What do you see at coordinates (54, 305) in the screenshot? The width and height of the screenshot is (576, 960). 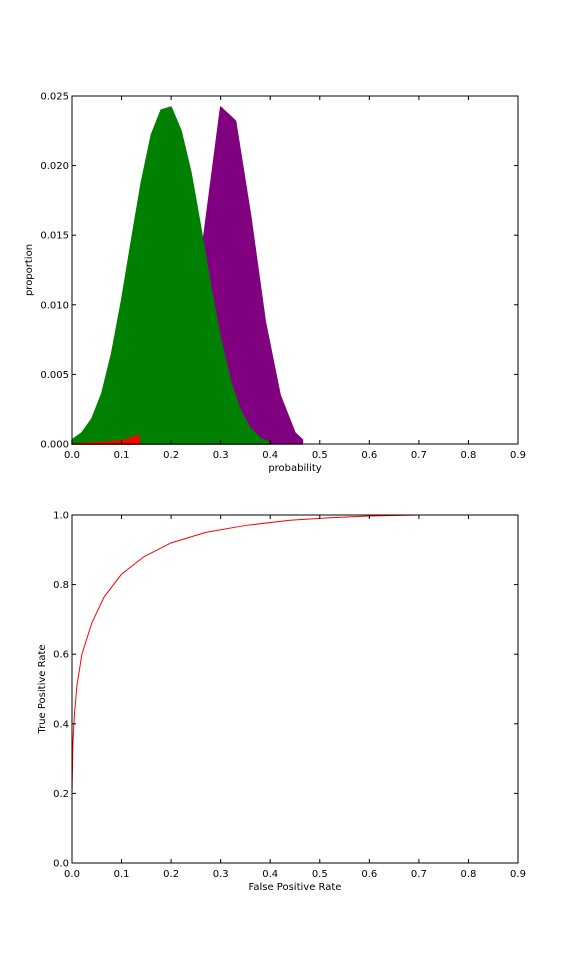 I see `y-tick-label: 0.010` at bounding box center [54, 305].